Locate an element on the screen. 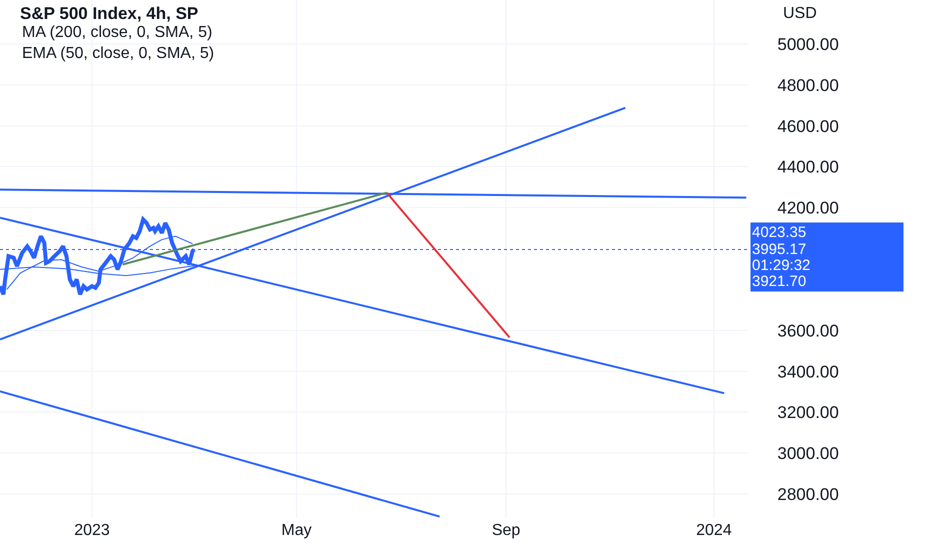  y-tick-label: 4400.00 is located at coordinates (808, 167).